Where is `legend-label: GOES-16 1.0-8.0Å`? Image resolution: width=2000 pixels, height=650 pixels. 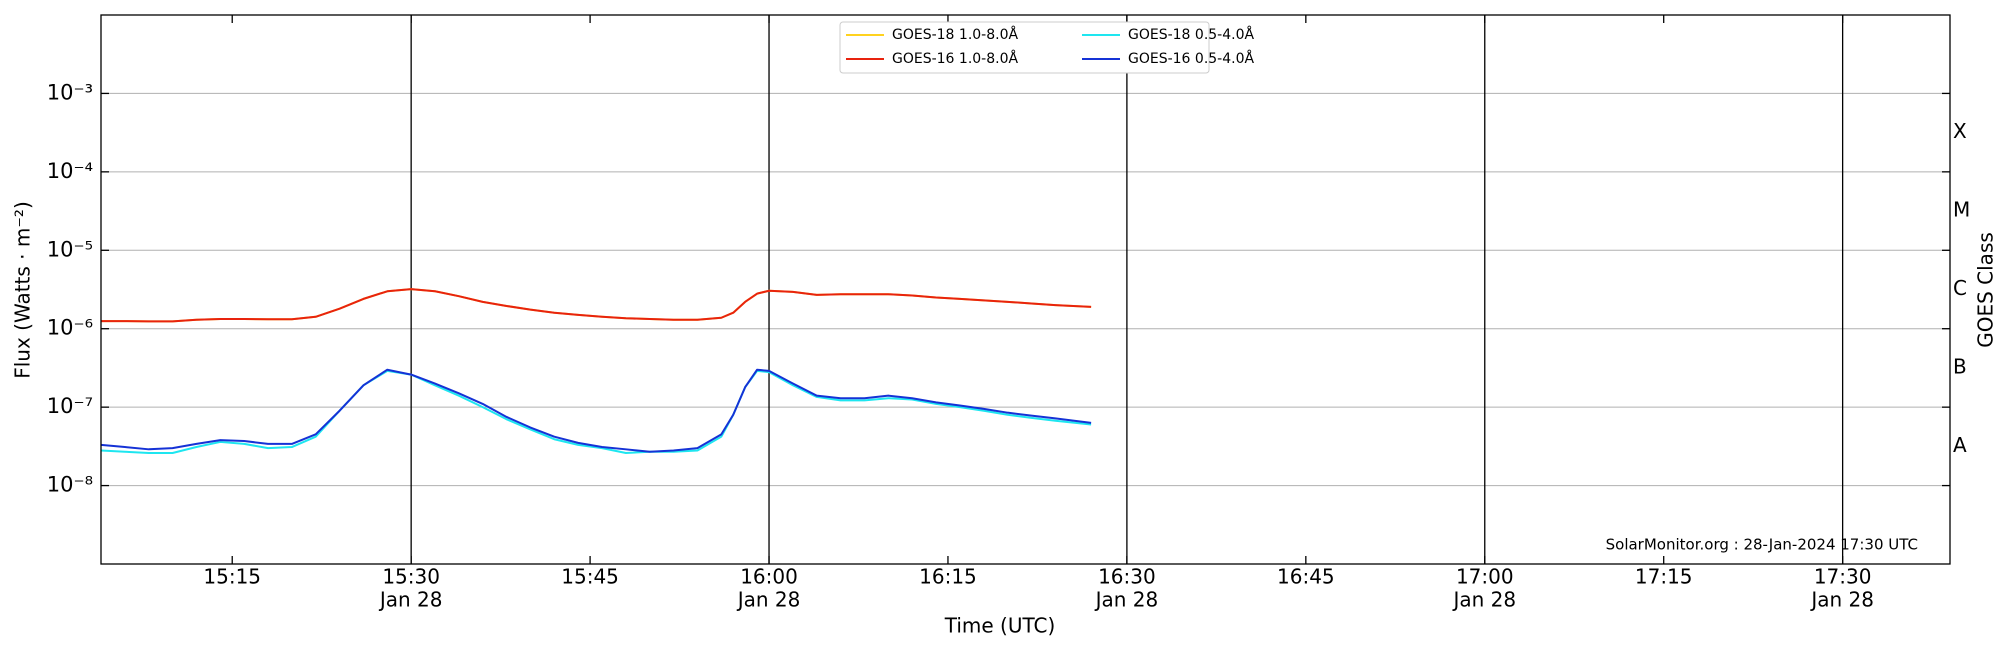
legend-label: GOES-16 1.0-8.0Å is located at coordinates (955, 58).